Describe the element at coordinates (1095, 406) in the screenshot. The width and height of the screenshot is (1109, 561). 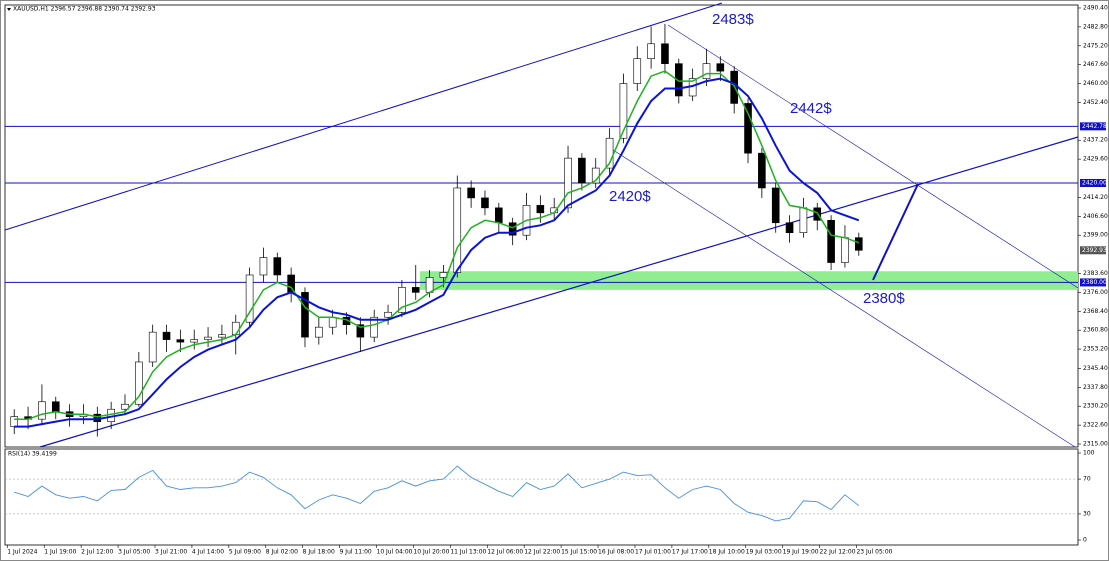
I see `y-tick-label: 2330.20` at that location.